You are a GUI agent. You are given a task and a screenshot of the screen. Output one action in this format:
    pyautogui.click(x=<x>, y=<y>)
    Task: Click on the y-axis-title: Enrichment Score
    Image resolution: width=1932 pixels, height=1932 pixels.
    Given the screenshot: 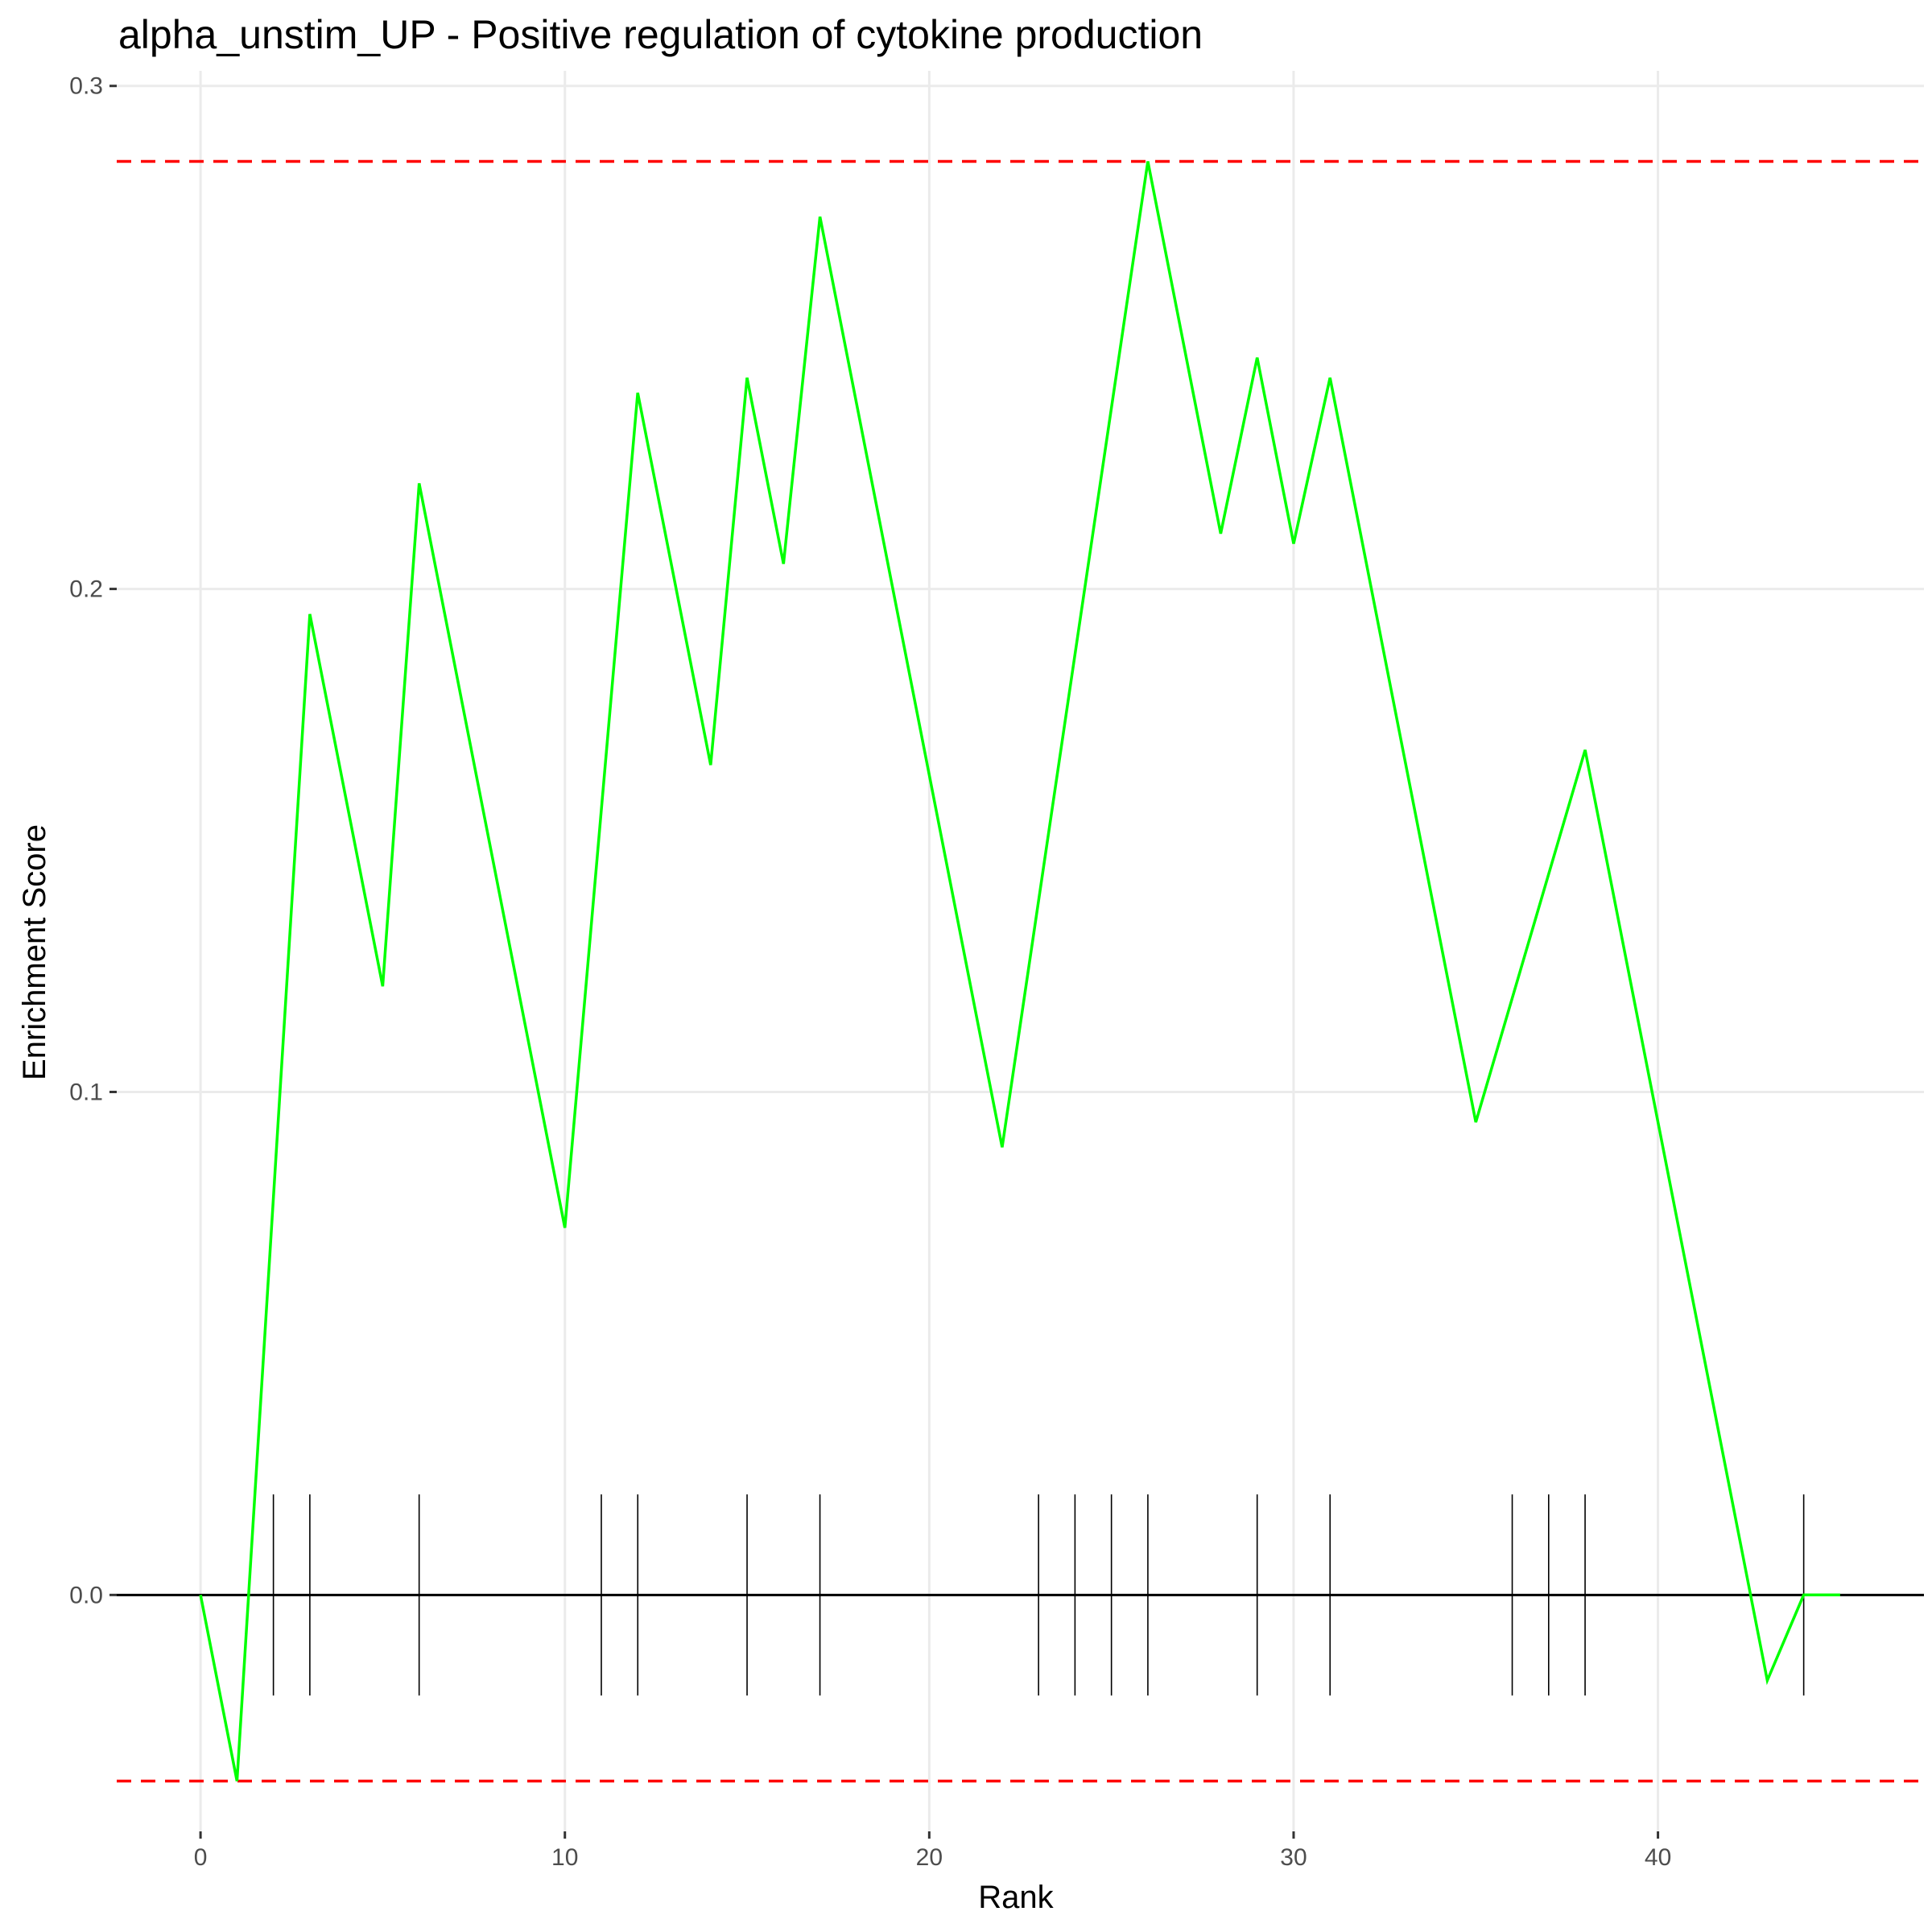 What is the action you would take?
    pyautogui.click(x=34, y=952)
    